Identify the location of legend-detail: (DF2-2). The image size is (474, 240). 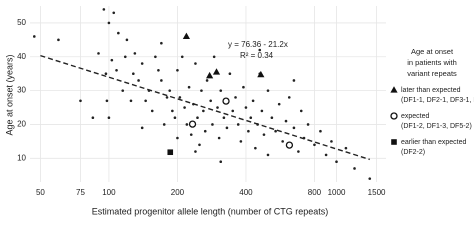
(413, 152).